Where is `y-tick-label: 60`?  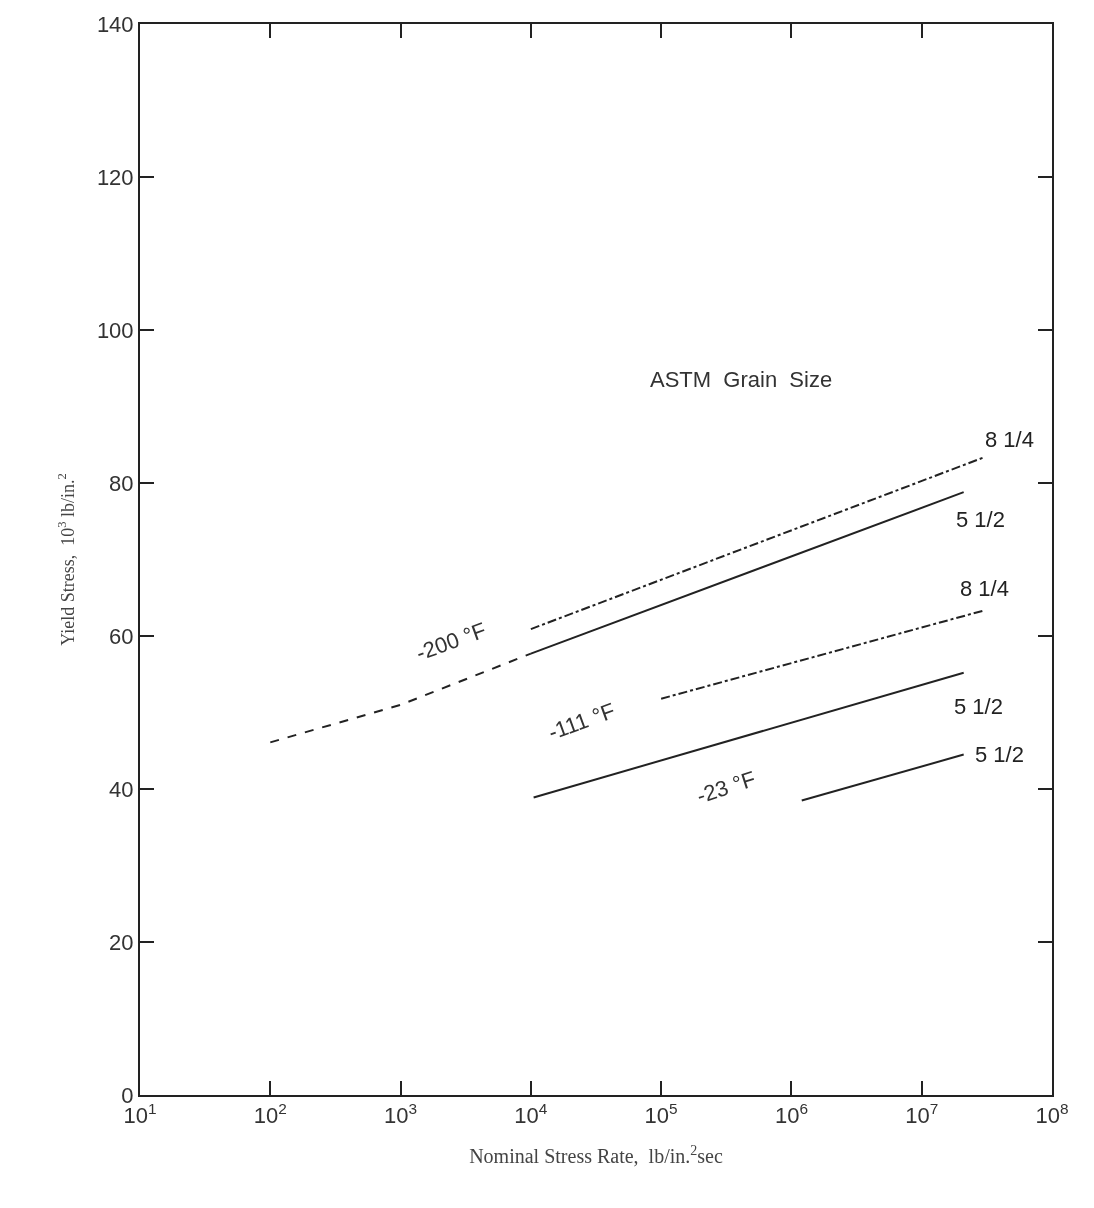
y-tick-label: 60 is located at coordinates (121, 636).